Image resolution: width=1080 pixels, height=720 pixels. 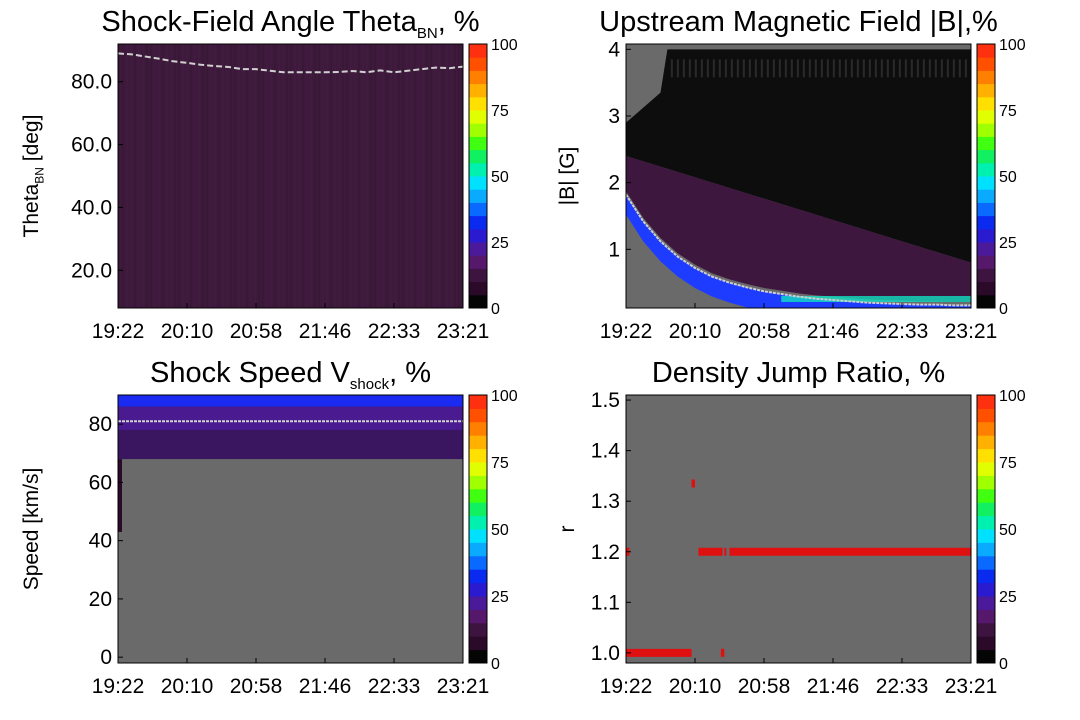 I want to click on trace-line, so click(x=798, y=250).